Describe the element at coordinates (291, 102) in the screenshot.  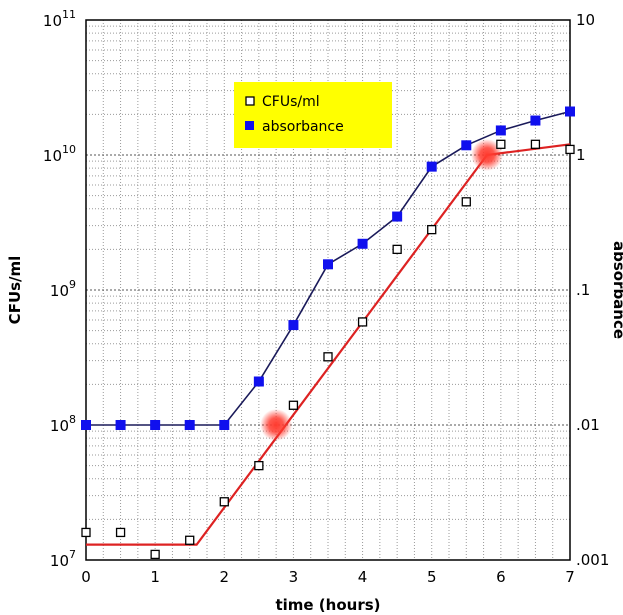
I see `legend-label-cfus: CFUs/ml` at that location.